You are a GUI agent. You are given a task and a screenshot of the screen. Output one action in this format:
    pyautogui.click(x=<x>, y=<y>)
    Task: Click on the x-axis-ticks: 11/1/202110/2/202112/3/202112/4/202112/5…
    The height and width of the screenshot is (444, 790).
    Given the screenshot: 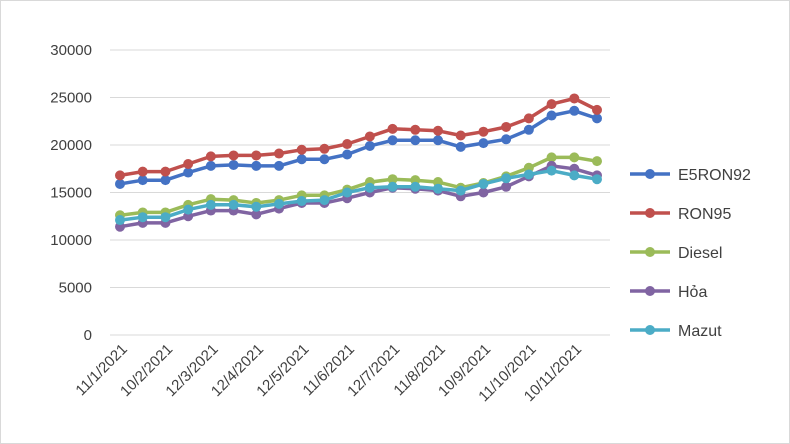 What is the action you would take?
    pyautogui.click(x=328, y=373)
    